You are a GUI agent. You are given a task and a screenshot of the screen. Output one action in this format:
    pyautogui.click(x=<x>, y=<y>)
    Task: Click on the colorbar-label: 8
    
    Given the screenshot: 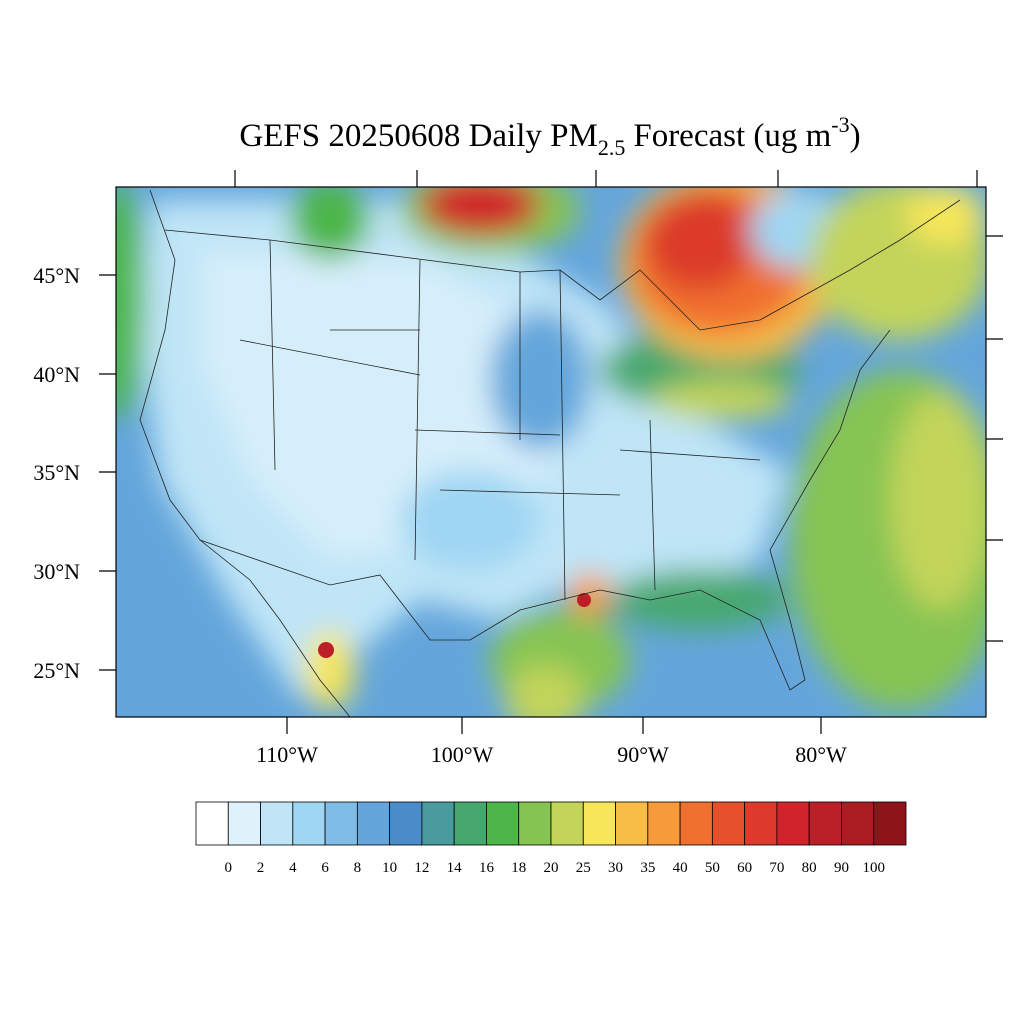 What is the action you would take?
    pyautogui.click(x=358, y=868)
    